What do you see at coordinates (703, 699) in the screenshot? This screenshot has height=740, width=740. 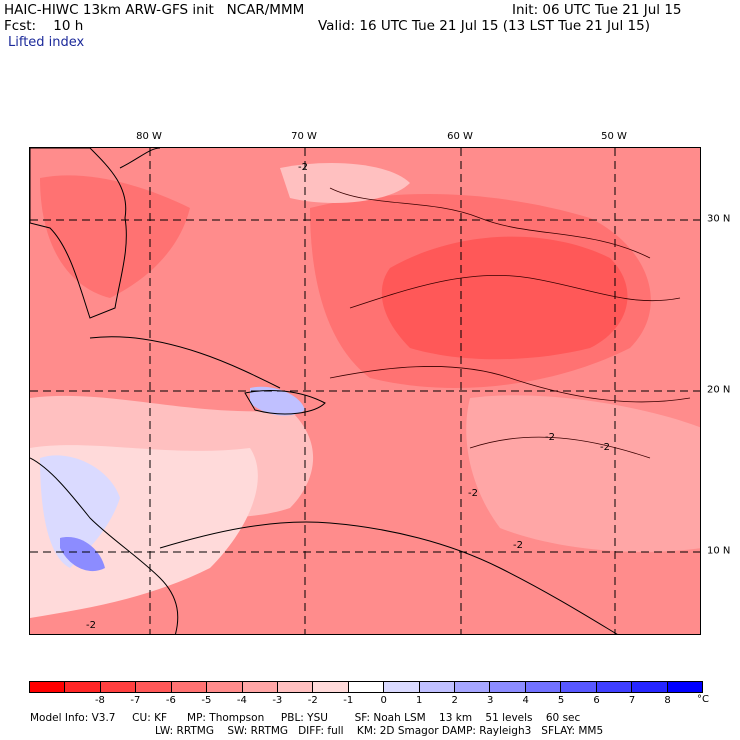 I see `colorbar-unit: °C` at bounding box center [703, 699].